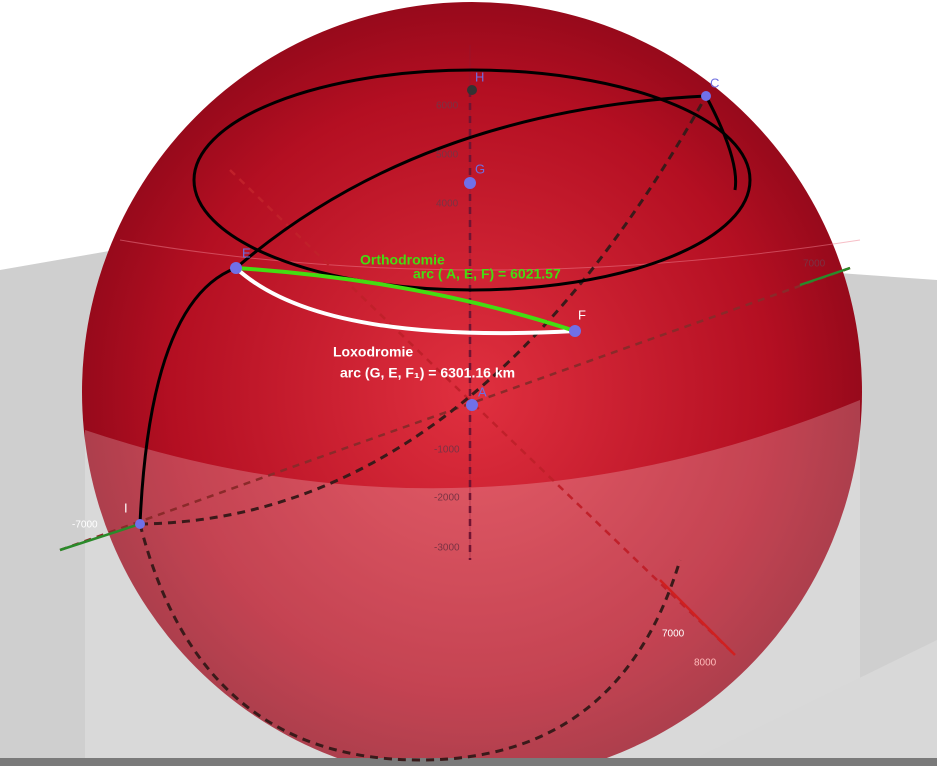  What do you see at coordinates (126, 507) in the screenshot?
I see `point-label: I` at bounding box center [126, 507].